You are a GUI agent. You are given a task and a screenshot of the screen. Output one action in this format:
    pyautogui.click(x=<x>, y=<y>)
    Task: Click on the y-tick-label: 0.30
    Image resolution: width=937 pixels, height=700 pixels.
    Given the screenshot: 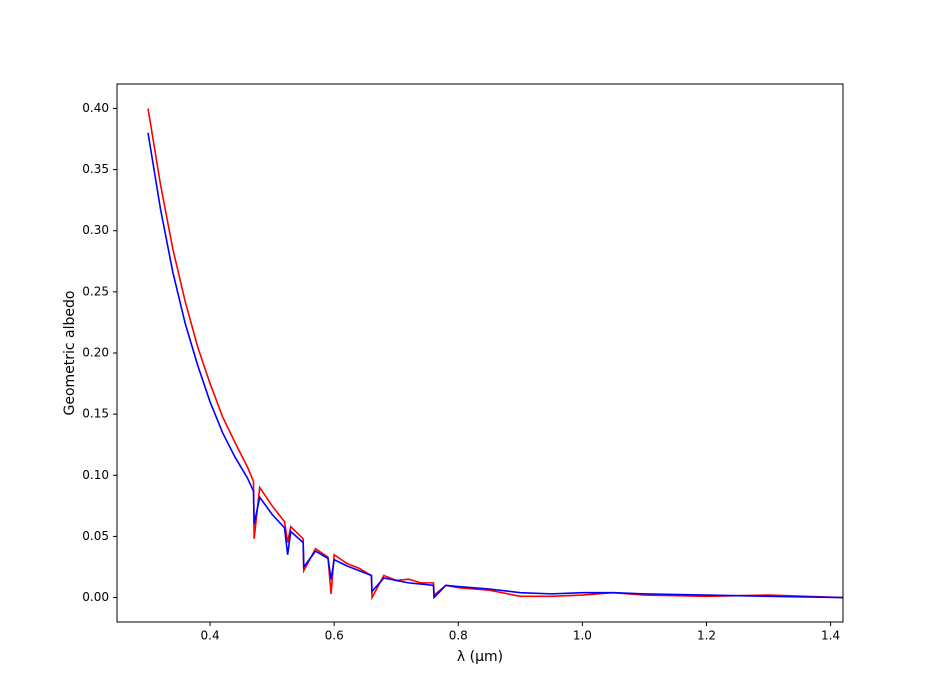 What is the action you would take?
    pyautogui.click(x=95, y=230)
    